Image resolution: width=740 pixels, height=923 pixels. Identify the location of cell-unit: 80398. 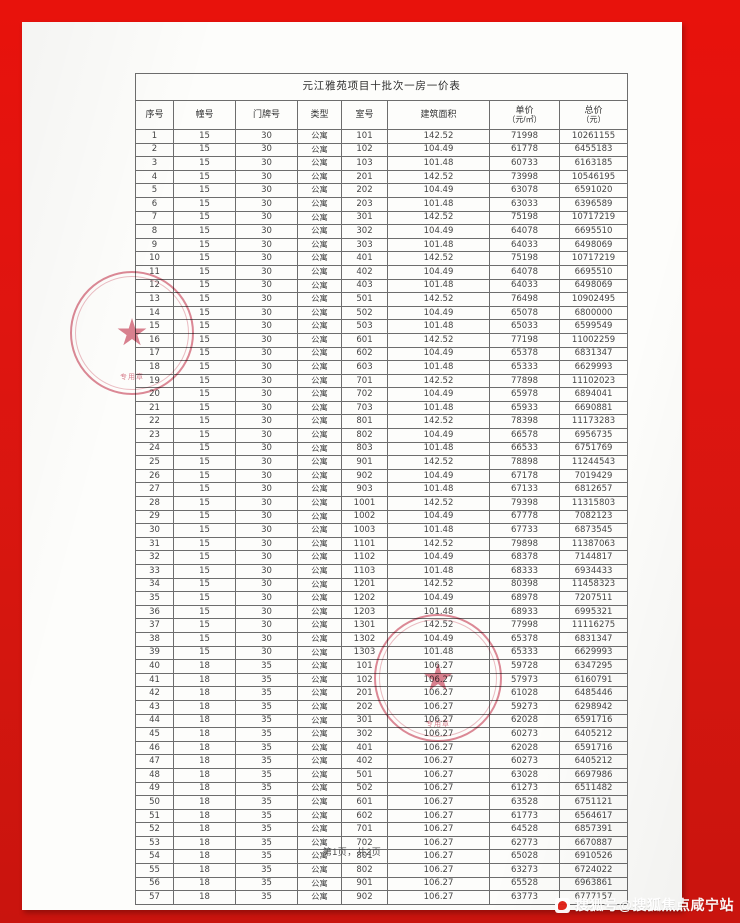
(524, 585).